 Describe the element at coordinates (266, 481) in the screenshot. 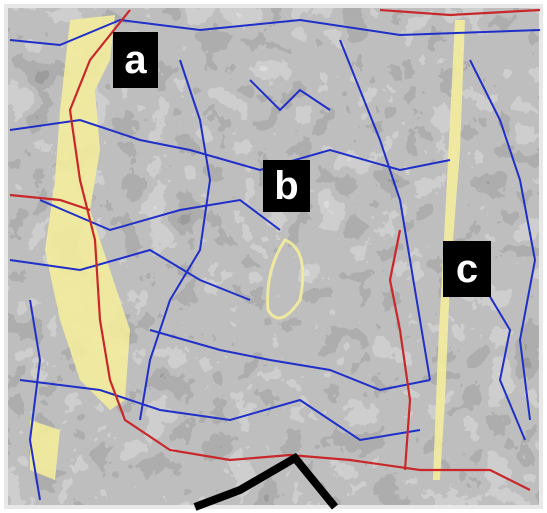

I see `boundary-line` at that location.